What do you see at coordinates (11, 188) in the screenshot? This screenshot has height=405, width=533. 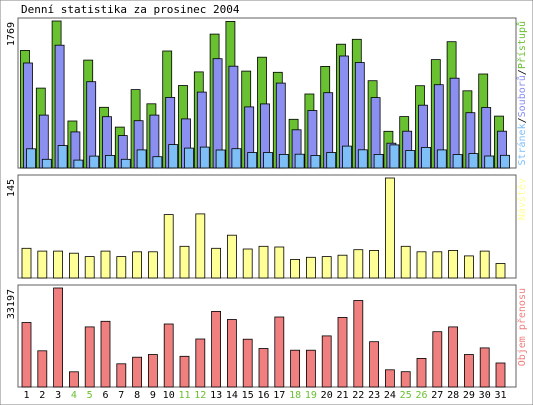 I see `panel-middle-max-label: 145` at bounding box center [11, 188].